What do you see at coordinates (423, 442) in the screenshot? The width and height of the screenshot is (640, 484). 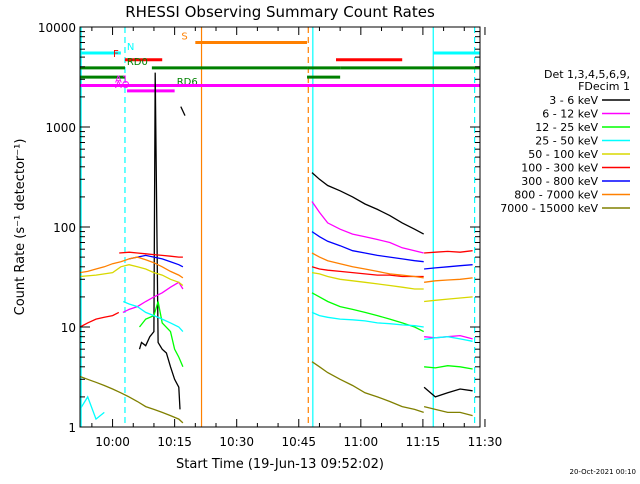 I see `x-tick-label: 11:15` at bounding box center [423, 442].